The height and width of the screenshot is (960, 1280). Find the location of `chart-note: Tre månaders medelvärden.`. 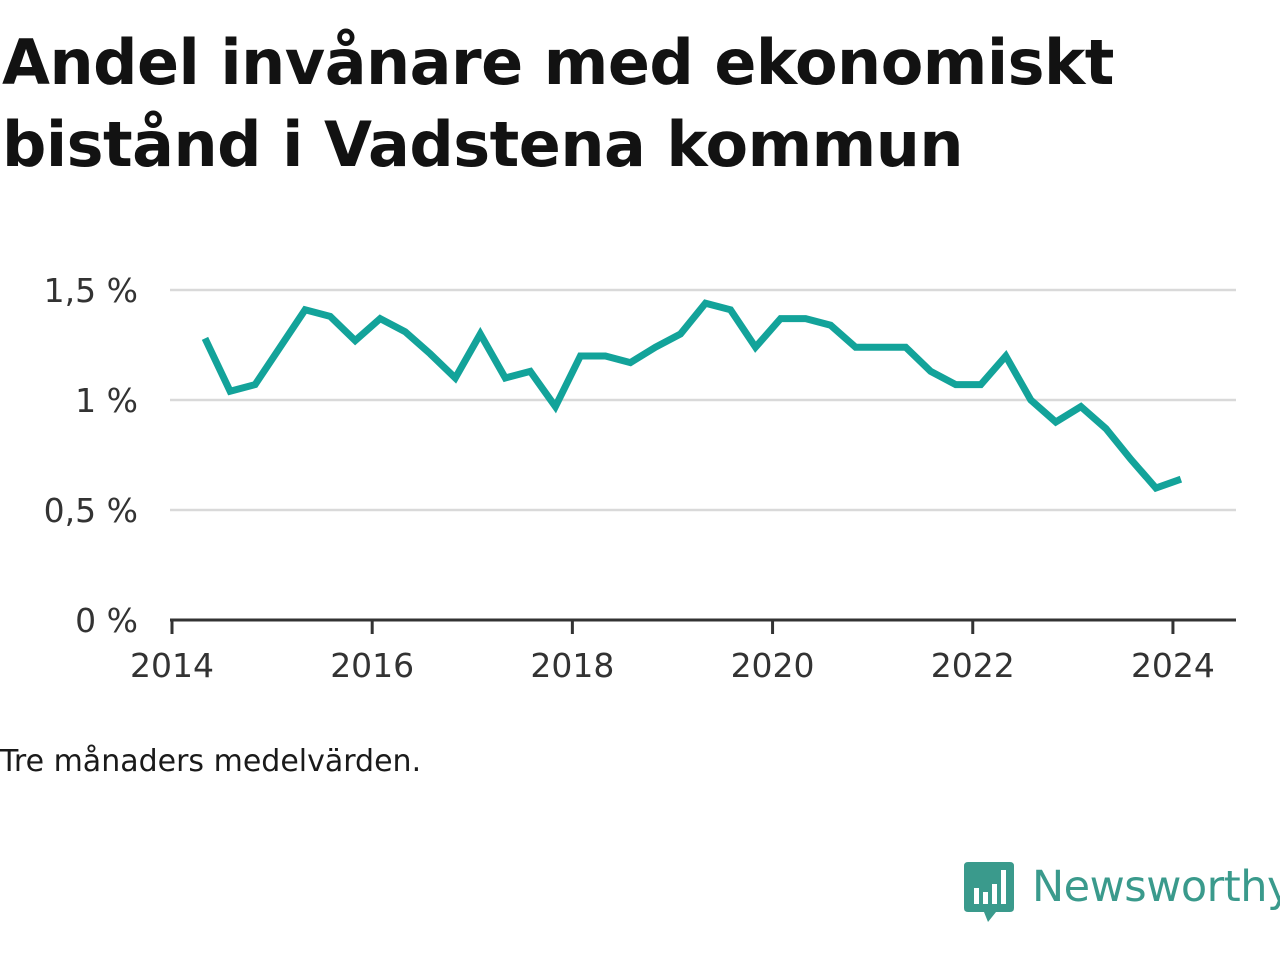

chart-note: Tre månaders medelvärden. is located at coordinates (211, 761).